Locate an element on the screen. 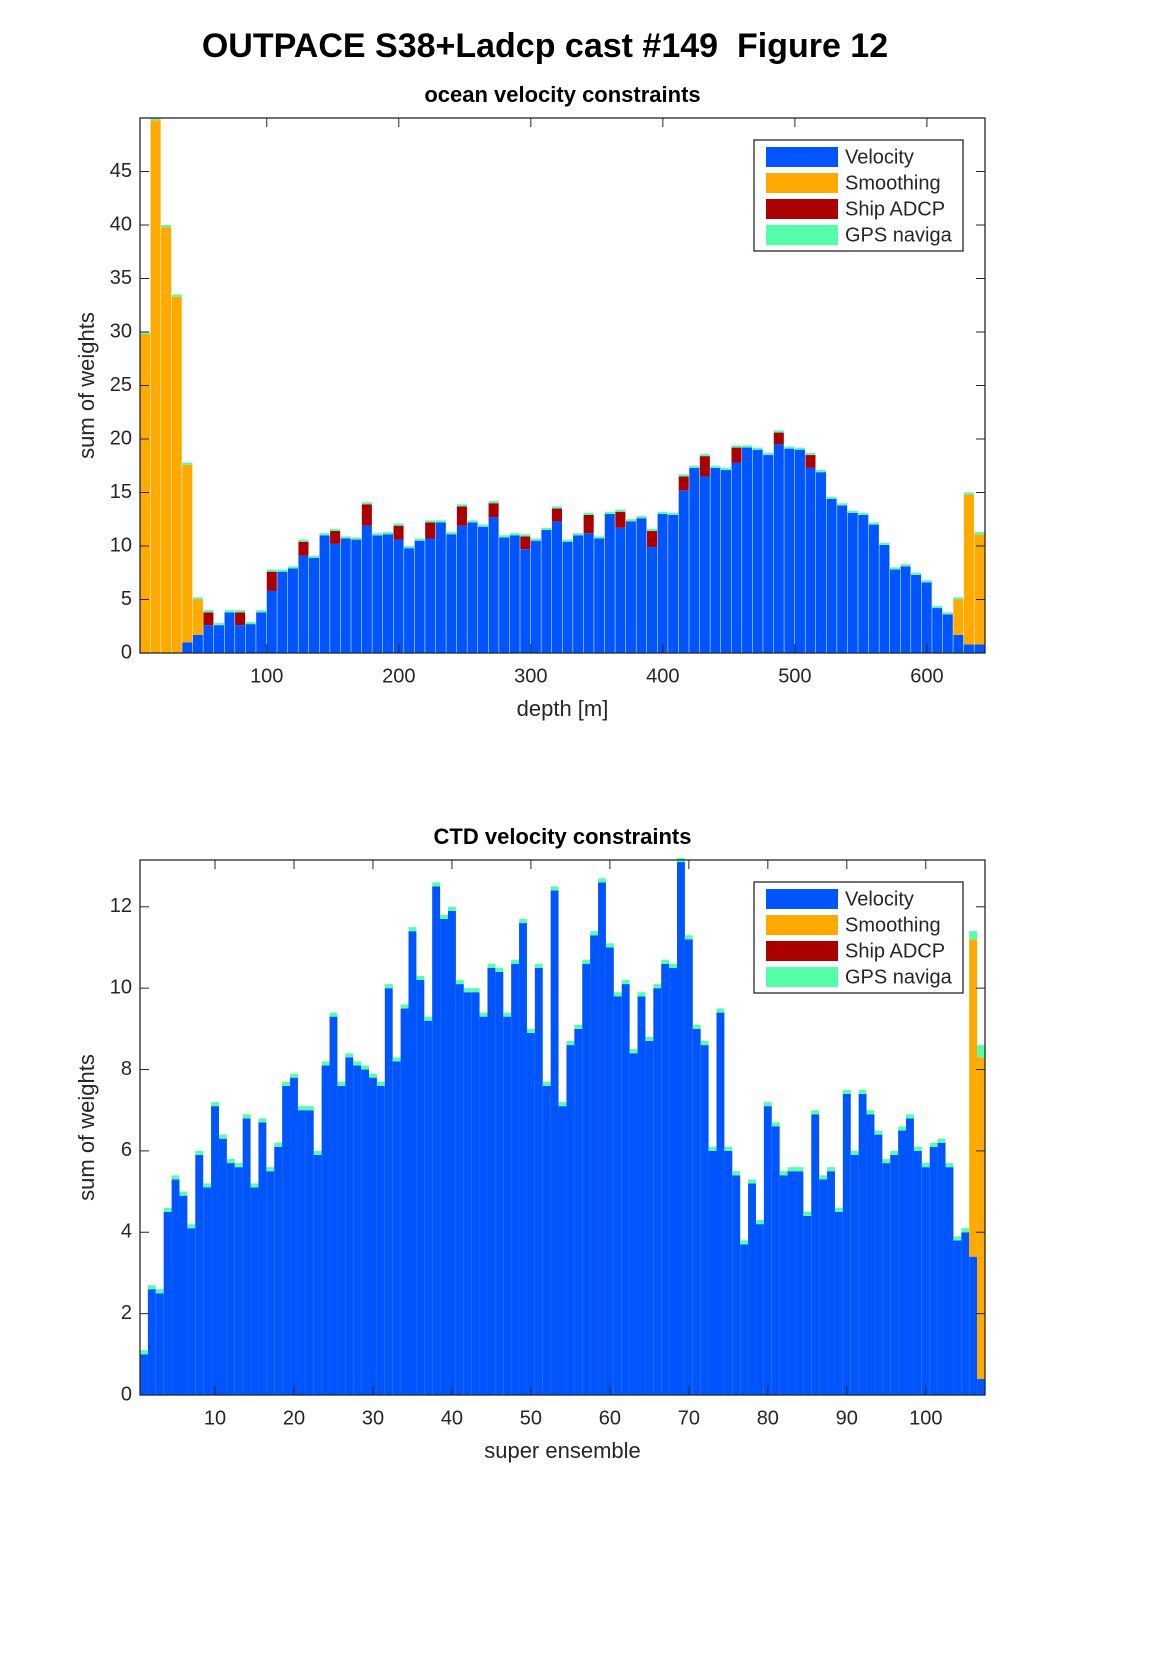 The height and width of the screenshot is (1679, 1165). legend-label: GPS naviga is located at coordinates (899, 977).